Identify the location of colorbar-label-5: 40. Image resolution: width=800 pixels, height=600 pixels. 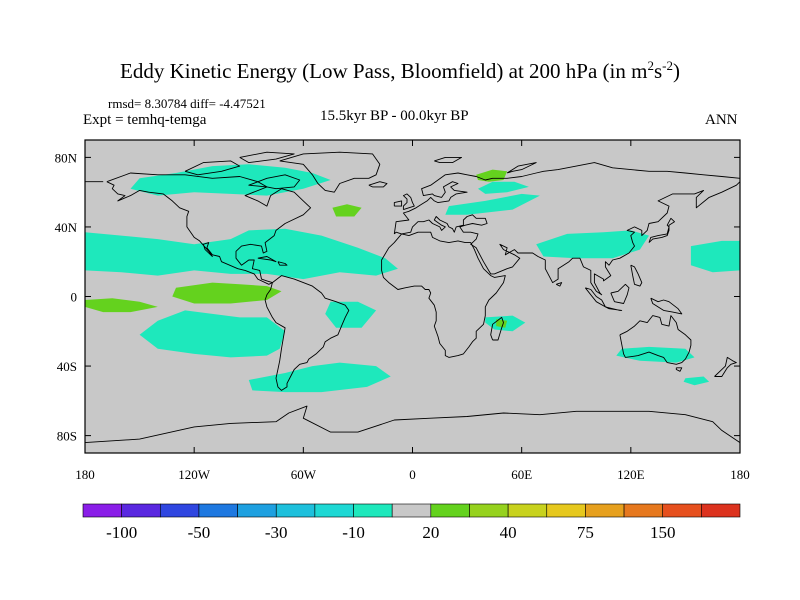
(508, 532).